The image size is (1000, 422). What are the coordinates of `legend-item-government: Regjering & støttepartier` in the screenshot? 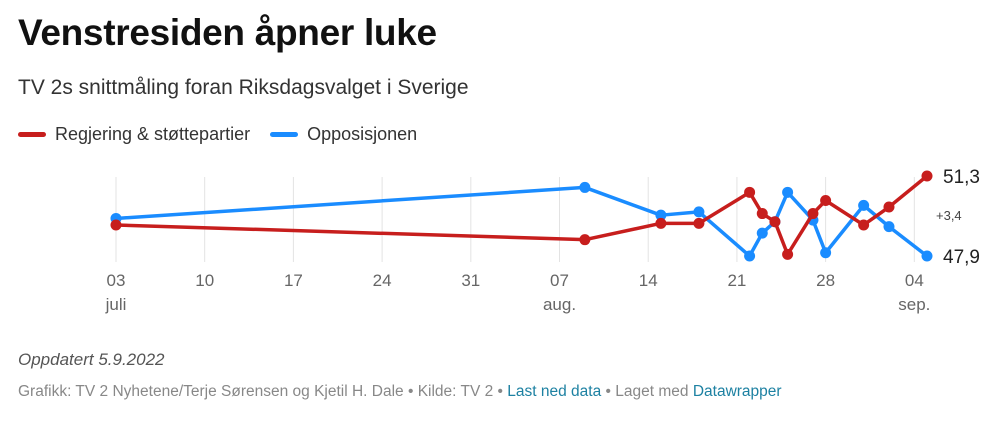 It's located at (134, 134).